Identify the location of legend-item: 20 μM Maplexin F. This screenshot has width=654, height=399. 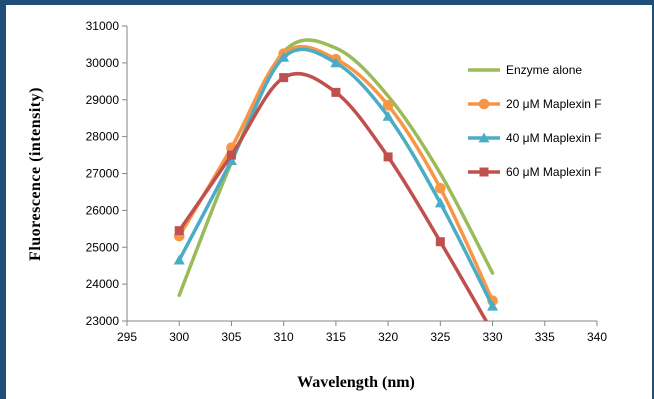
(535, 104).